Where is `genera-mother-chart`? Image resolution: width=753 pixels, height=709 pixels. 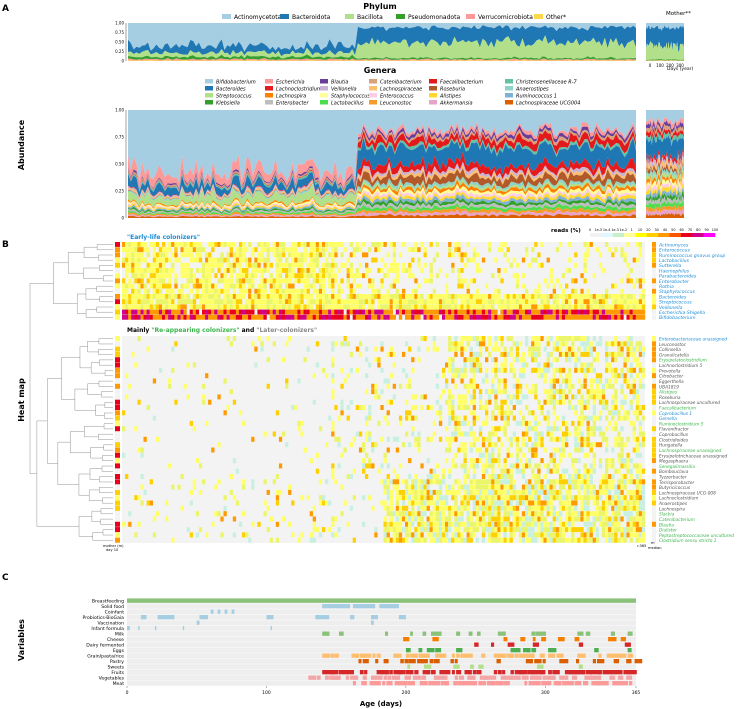 genera-mother-chart is located at coordinates (665, 164).